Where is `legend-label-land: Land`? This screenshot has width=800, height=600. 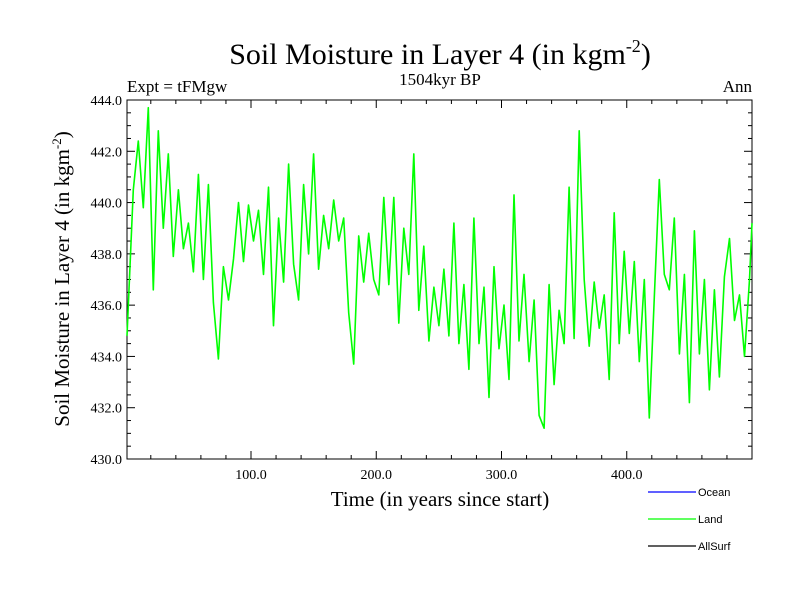
legend-label-land: Land is located at coordinates (710, 520).